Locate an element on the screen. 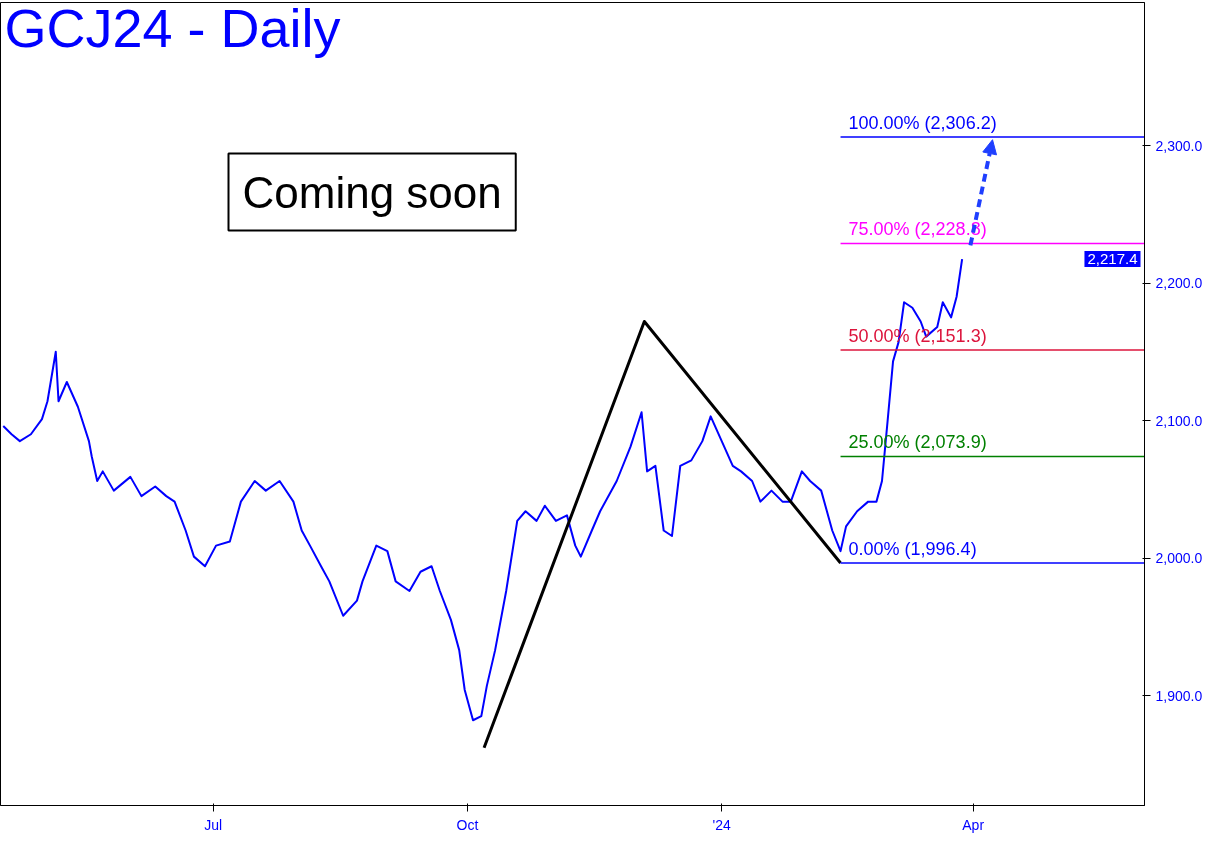 This screenshot has height=849, width=1228. y-tick-label: 2,200.0 is located at coordinates (1179, 283).